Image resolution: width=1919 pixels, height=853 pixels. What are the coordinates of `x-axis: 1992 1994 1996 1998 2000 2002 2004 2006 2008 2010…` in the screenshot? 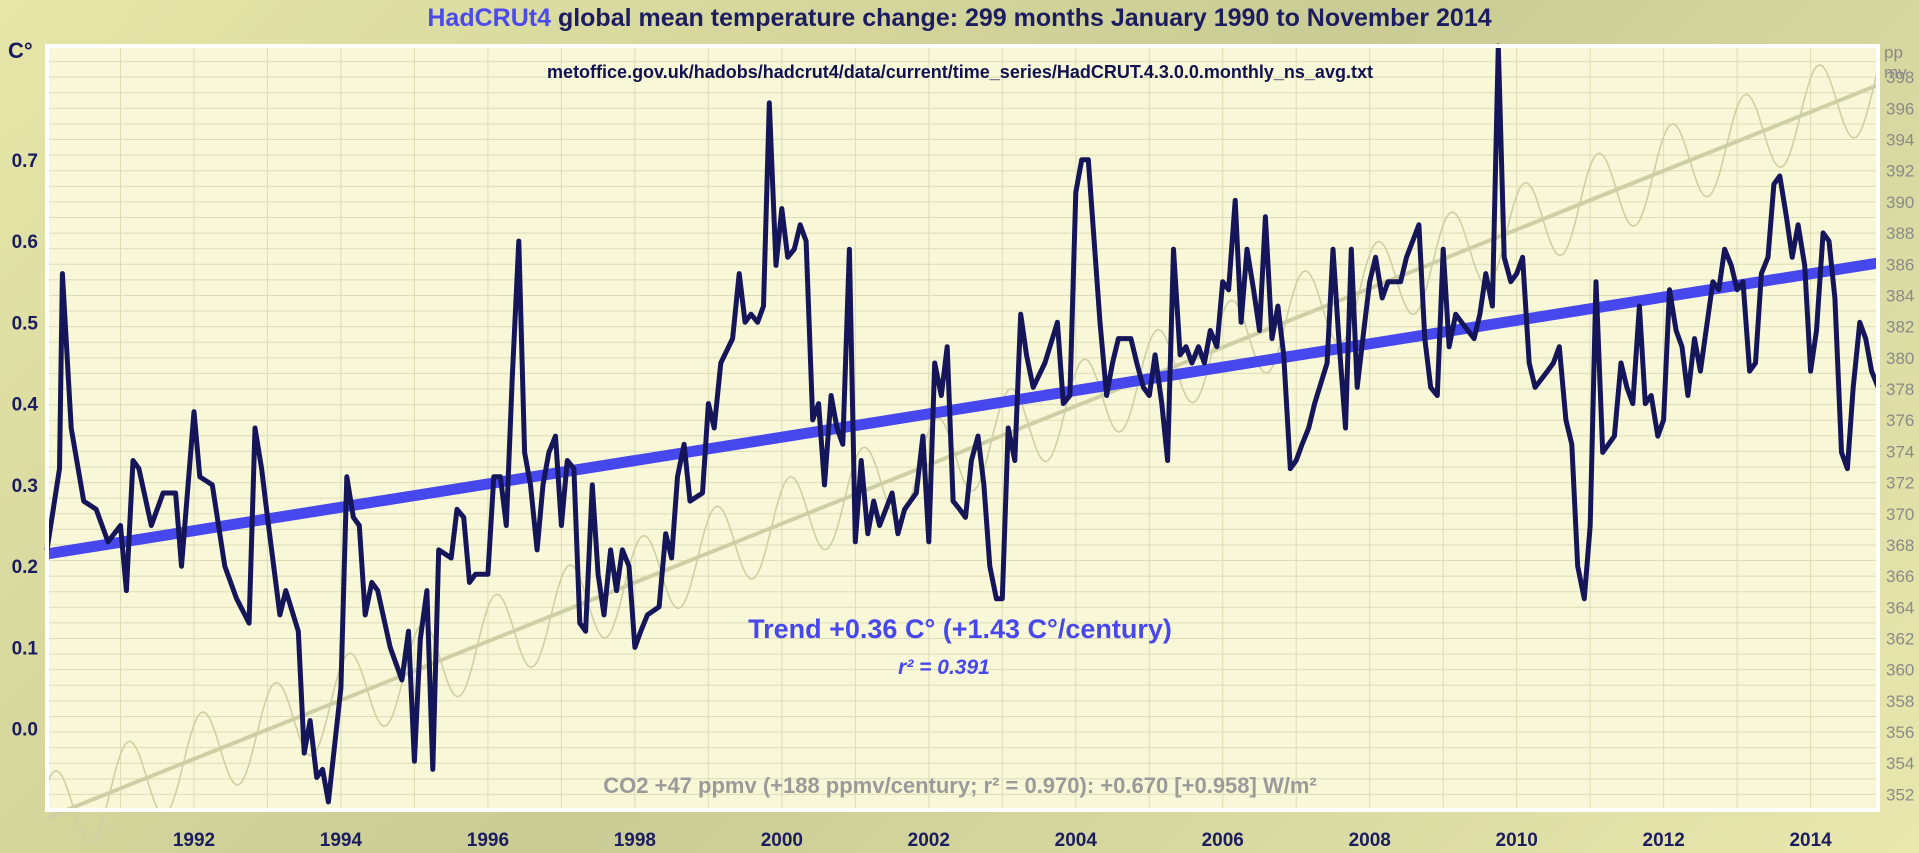 It's located at (1002, 840).